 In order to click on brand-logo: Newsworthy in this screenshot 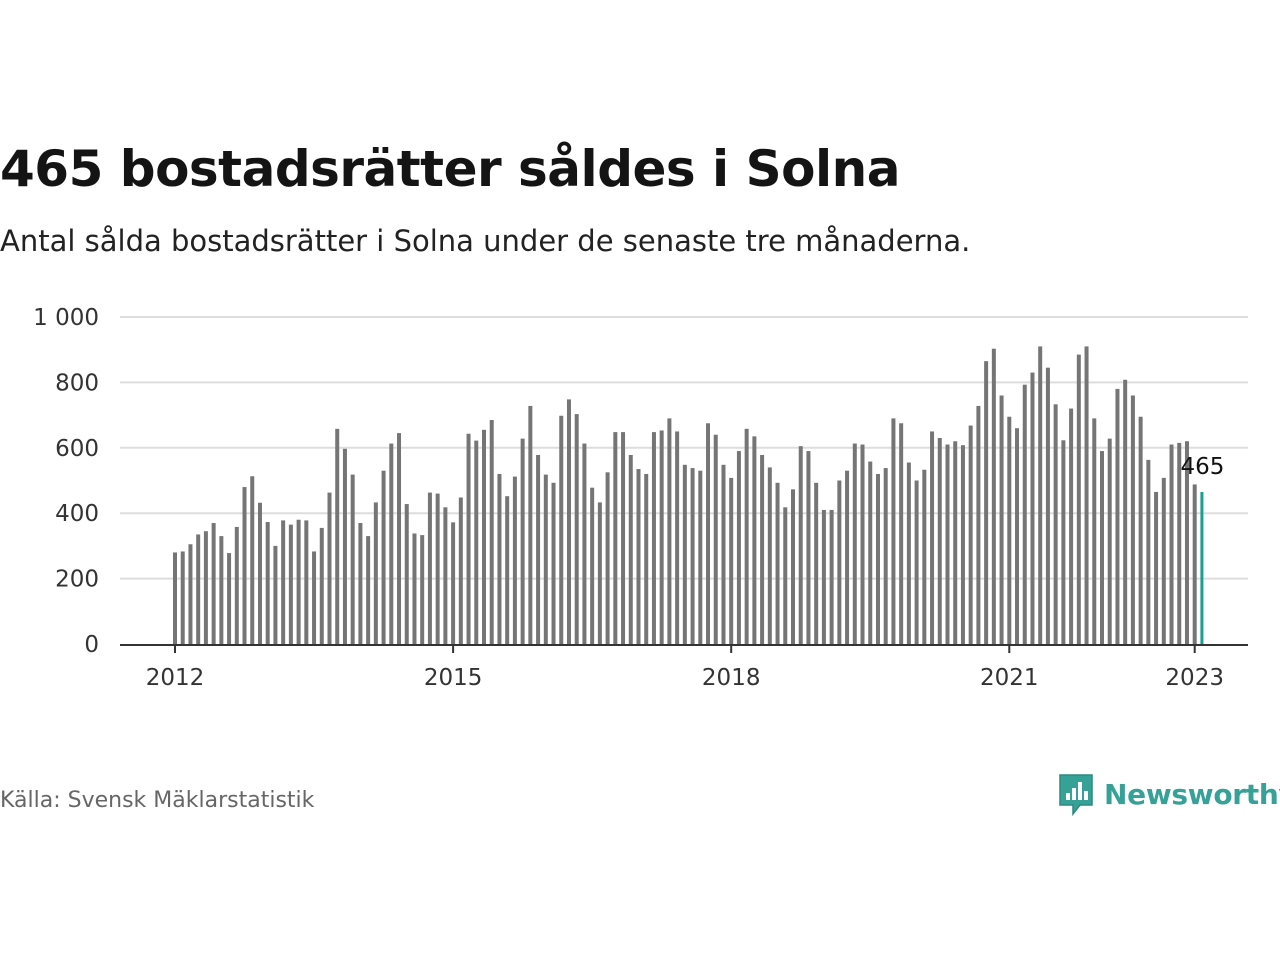, I will do `click(1169, 794)`.